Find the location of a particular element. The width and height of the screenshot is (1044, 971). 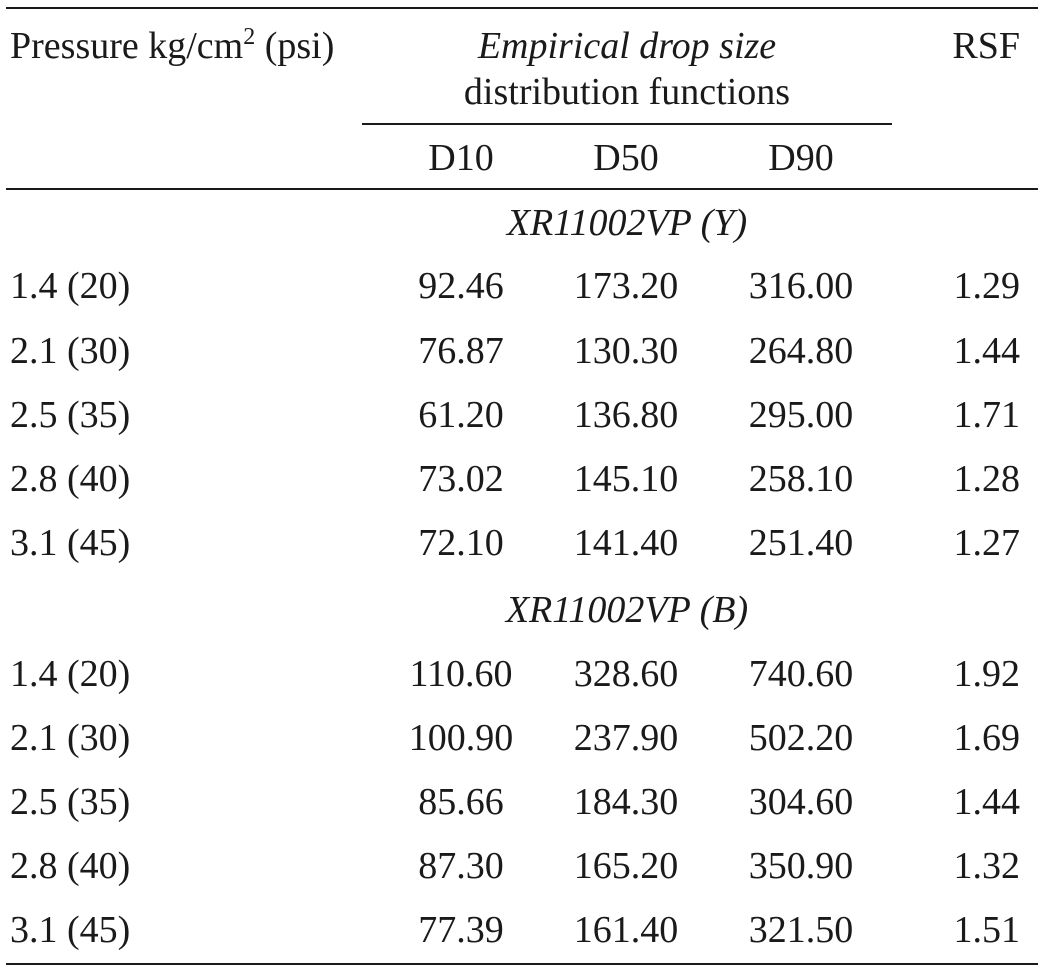

row-d50: 141.40 is located at coordinates (626, 543).